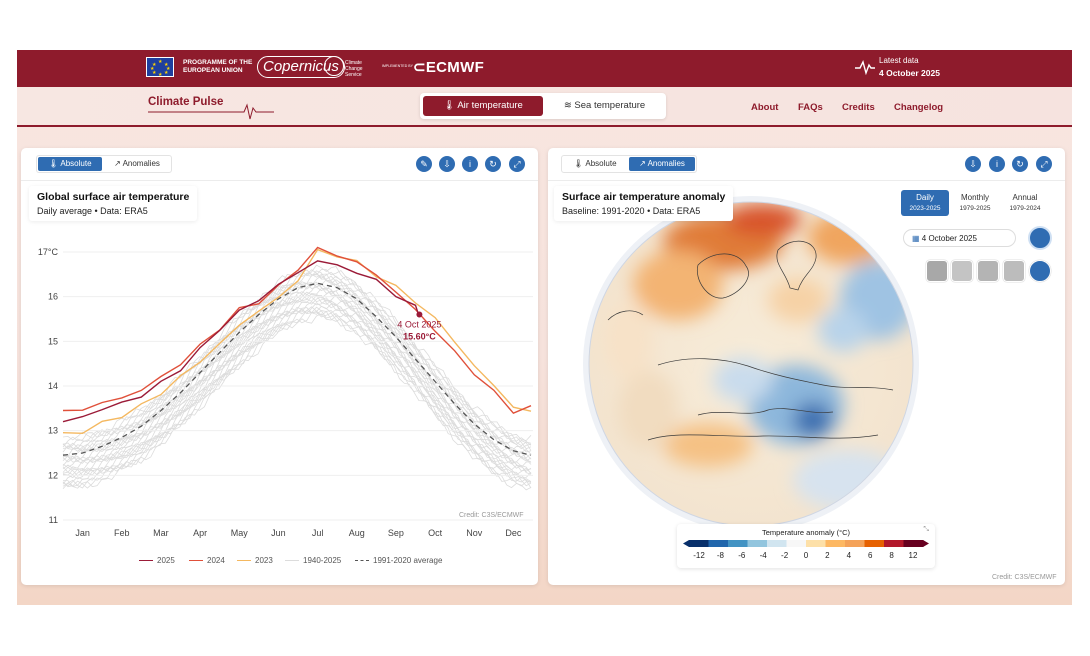  Describe the element at coordinates (997, 164) in the screenshot. I see `map-info-icon: i` at that location.